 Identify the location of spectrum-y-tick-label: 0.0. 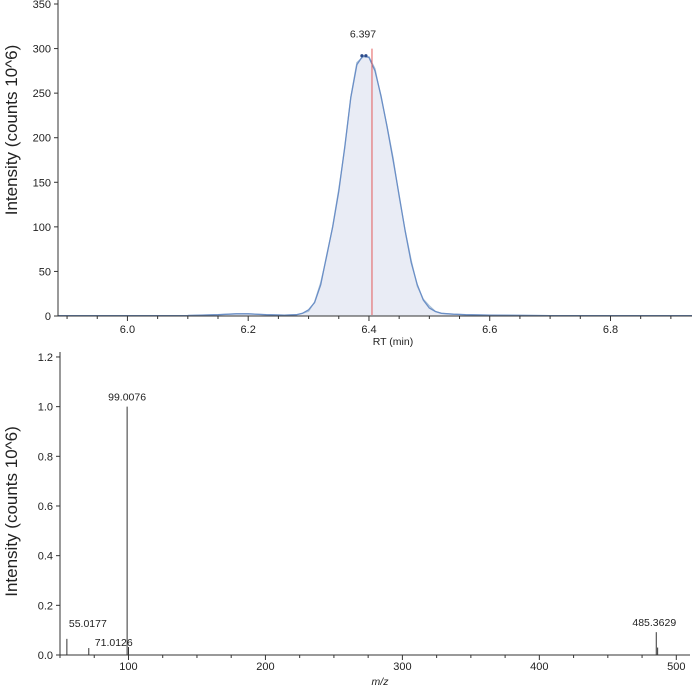
(45, 656).